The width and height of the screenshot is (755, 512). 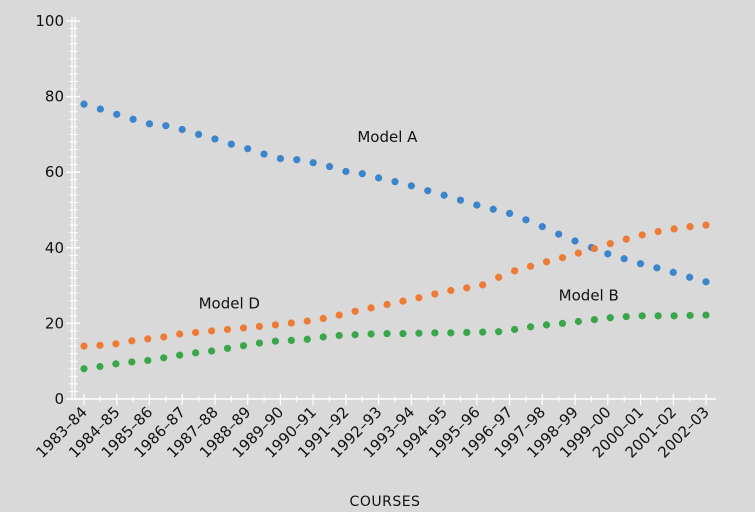 What do you see at coordinates (54, 323) in the screenshot?
I see `y-tick-label: 20` at bounding box center [54, 323].